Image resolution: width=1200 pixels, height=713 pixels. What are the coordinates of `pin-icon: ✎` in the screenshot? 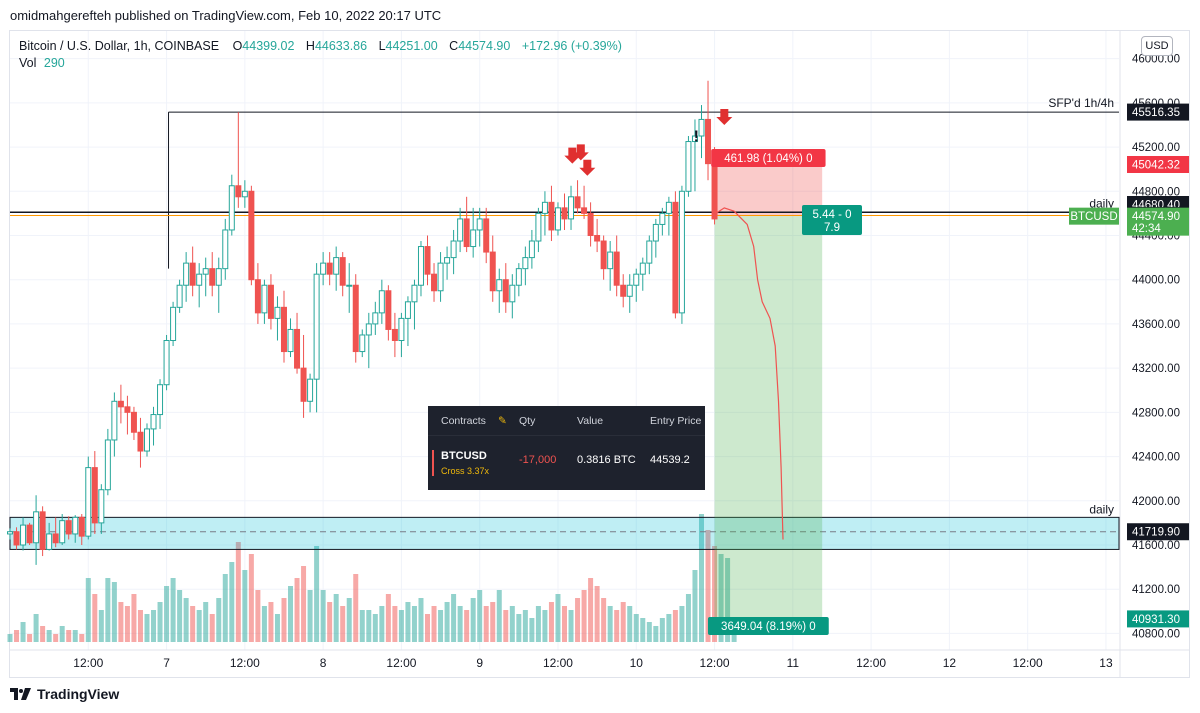 It's located at (502, 421).